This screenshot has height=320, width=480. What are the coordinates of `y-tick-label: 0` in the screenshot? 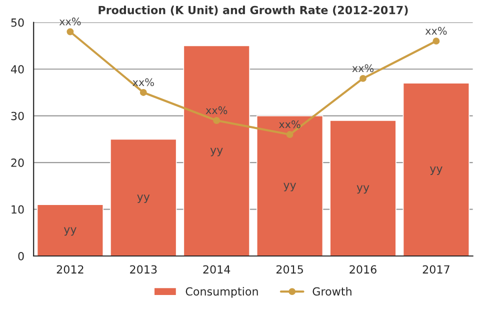 It's located at (21, 256).